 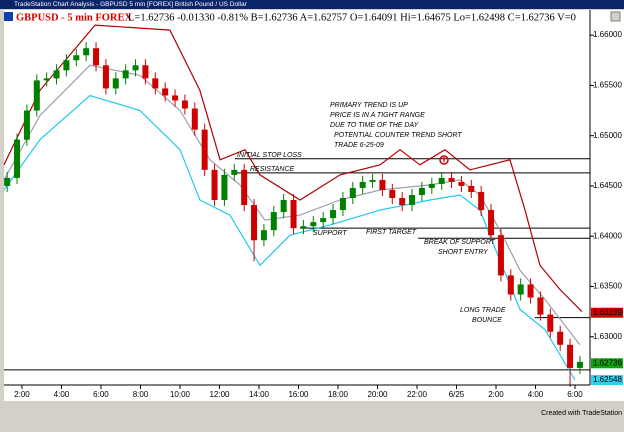 I want to click on annotation: POTENTIAL COUNTER TREND SHORT, so click(x=398, y=135).